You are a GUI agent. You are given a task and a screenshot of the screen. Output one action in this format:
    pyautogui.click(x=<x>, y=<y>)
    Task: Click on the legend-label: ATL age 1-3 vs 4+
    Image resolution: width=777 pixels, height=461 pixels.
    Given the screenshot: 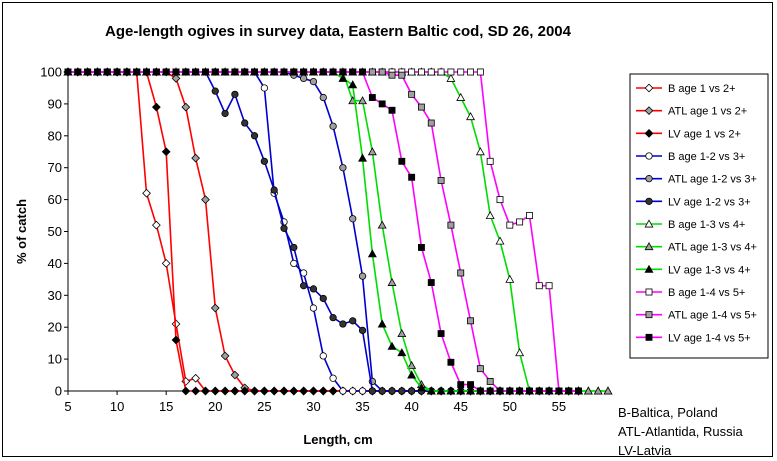 What is the action you would take?
    pyautogui.click(x=712, y=248)
    